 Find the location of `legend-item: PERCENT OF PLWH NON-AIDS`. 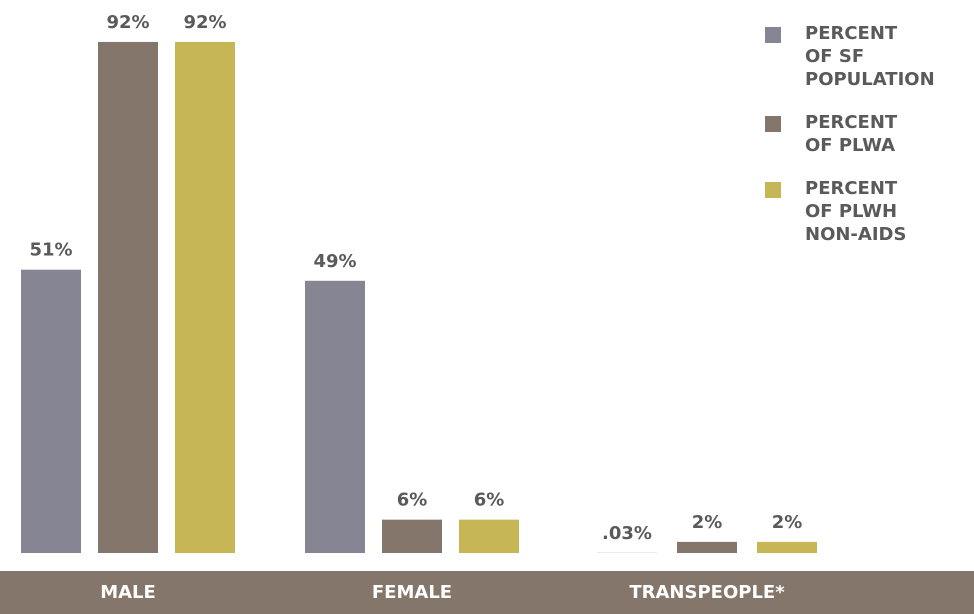

legend-item: PERCENT OF PLWH NON-AIDS is located at coordinates (850, 211).